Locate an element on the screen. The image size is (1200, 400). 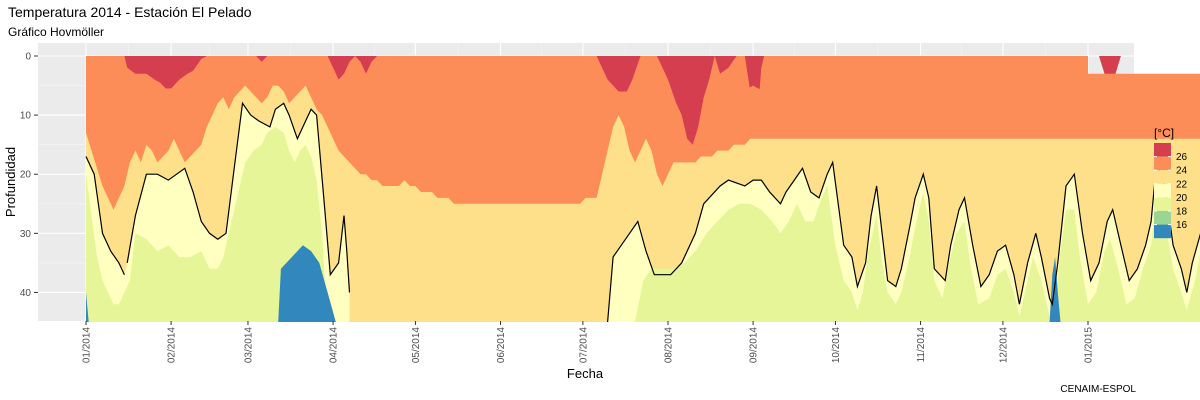
y-axis-title: Profundidad is located at coordinates (10, 182).